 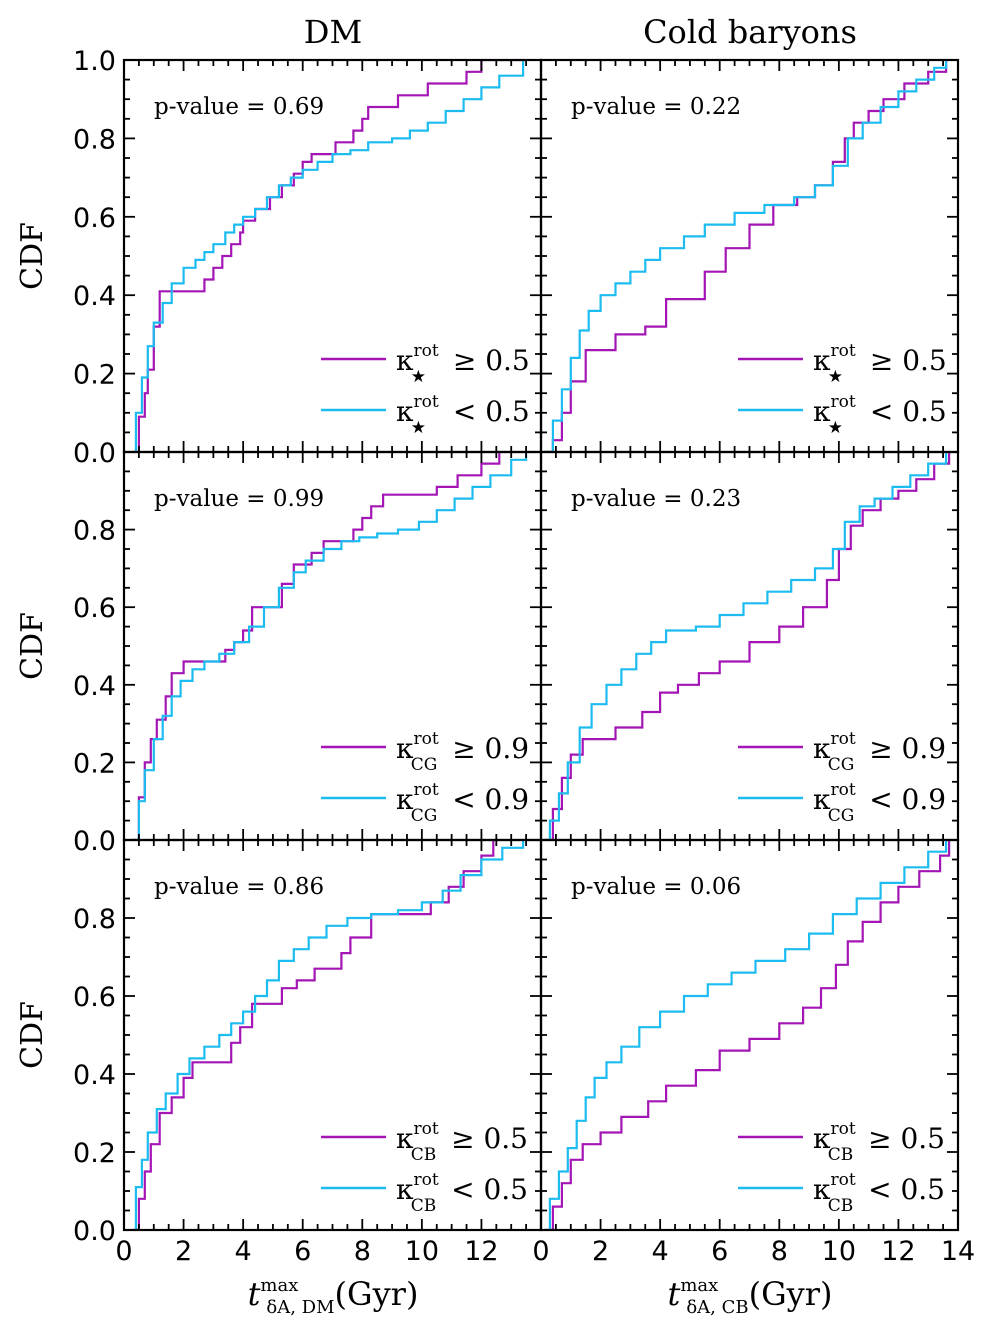 I want to click on x-axis-labels: tmax δA, DM(Gyr) tmax δA, CB(Gyr), so click(x=540, y=1296).